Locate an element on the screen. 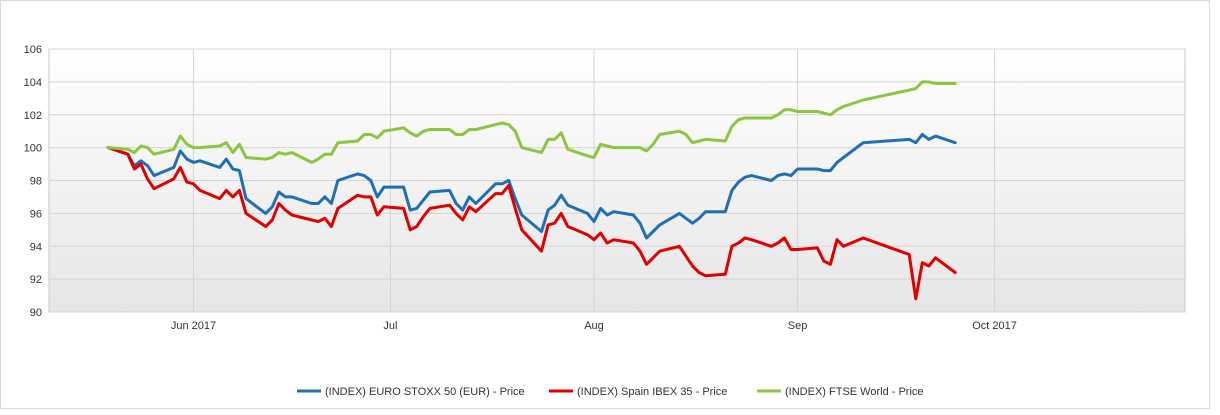 The width and height of the screenshot is (1220, 415). y-tick-label: 90 is located at coordinates (36, 313).